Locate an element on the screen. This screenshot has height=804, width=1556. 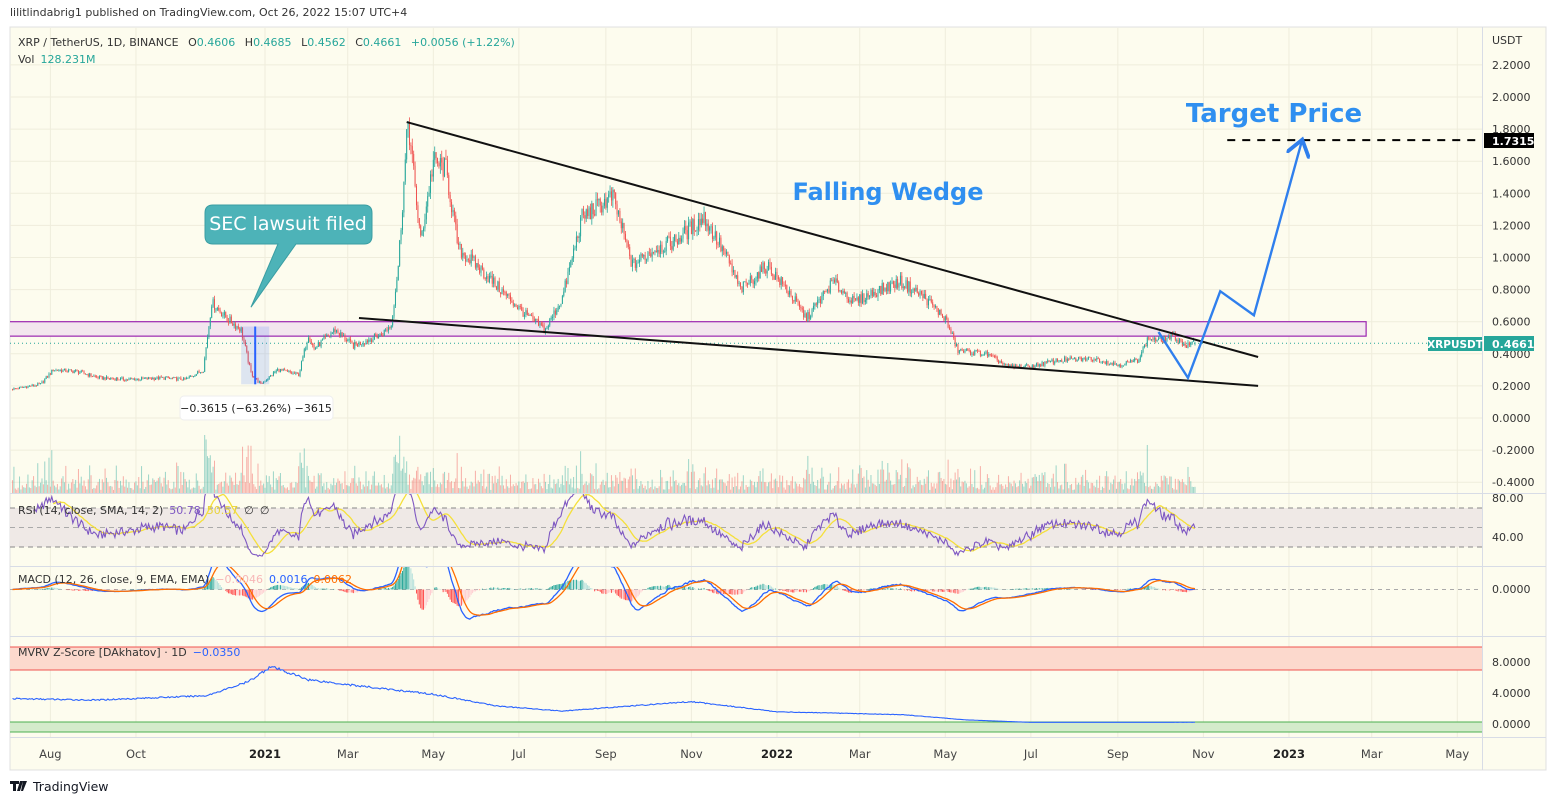
falling-wedge-label: Falling Wedge is located at coordinates (887, 192).